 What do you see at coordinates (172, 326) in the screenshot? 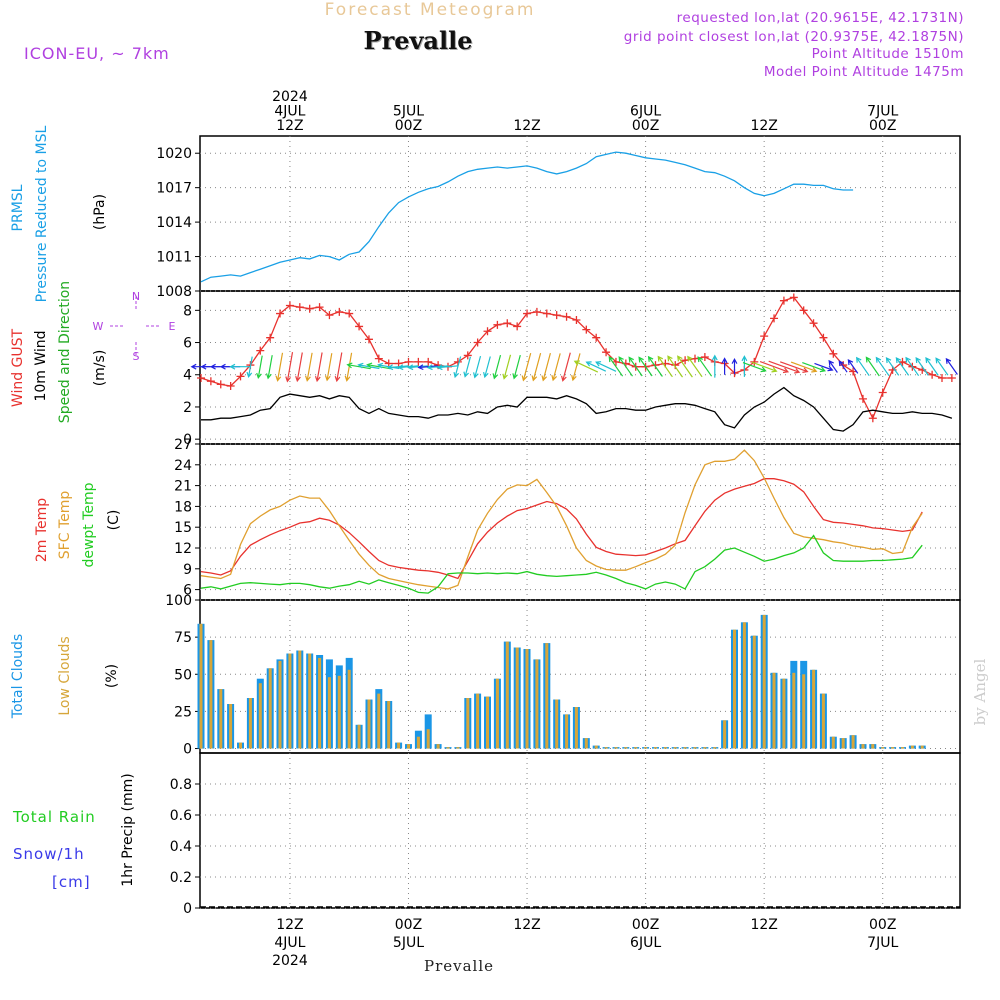
I see `compass-e-label: E` at bounding box center [172, 326].